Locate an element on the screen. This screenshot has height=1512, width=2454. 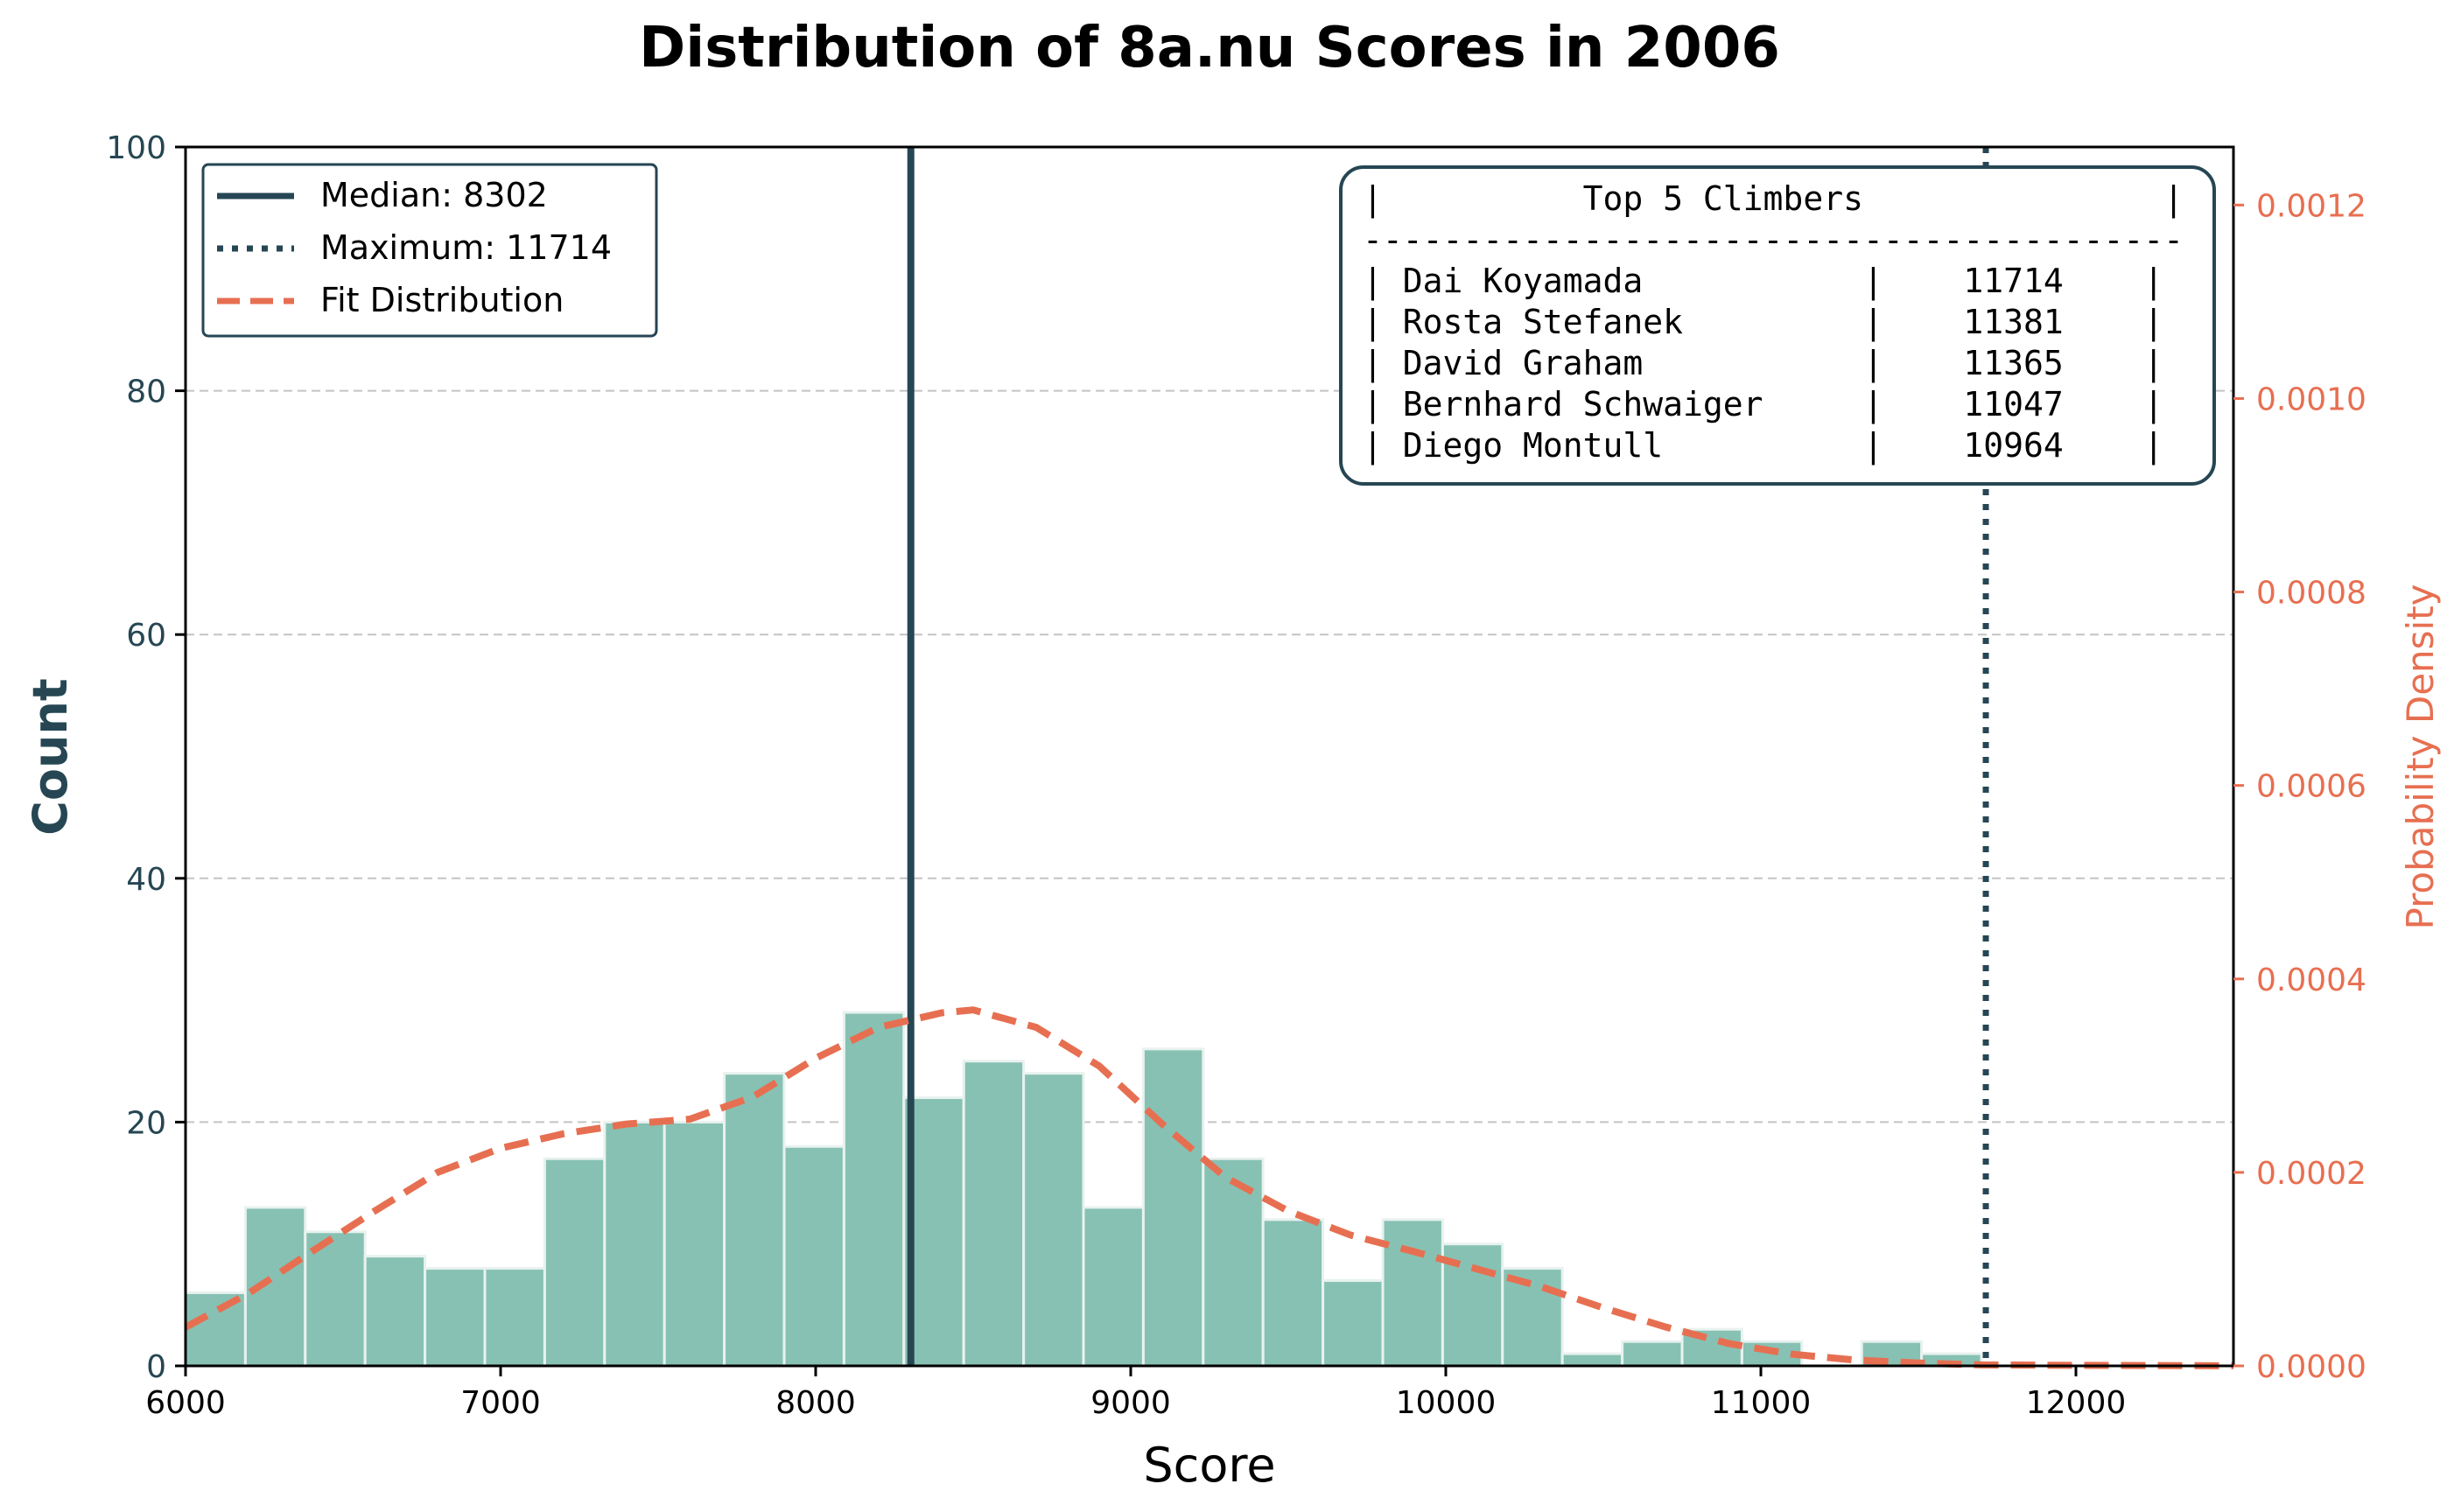
top5-row: | Bernhard Schwaiger | 11047 | is located at coordinates (1763, 404).